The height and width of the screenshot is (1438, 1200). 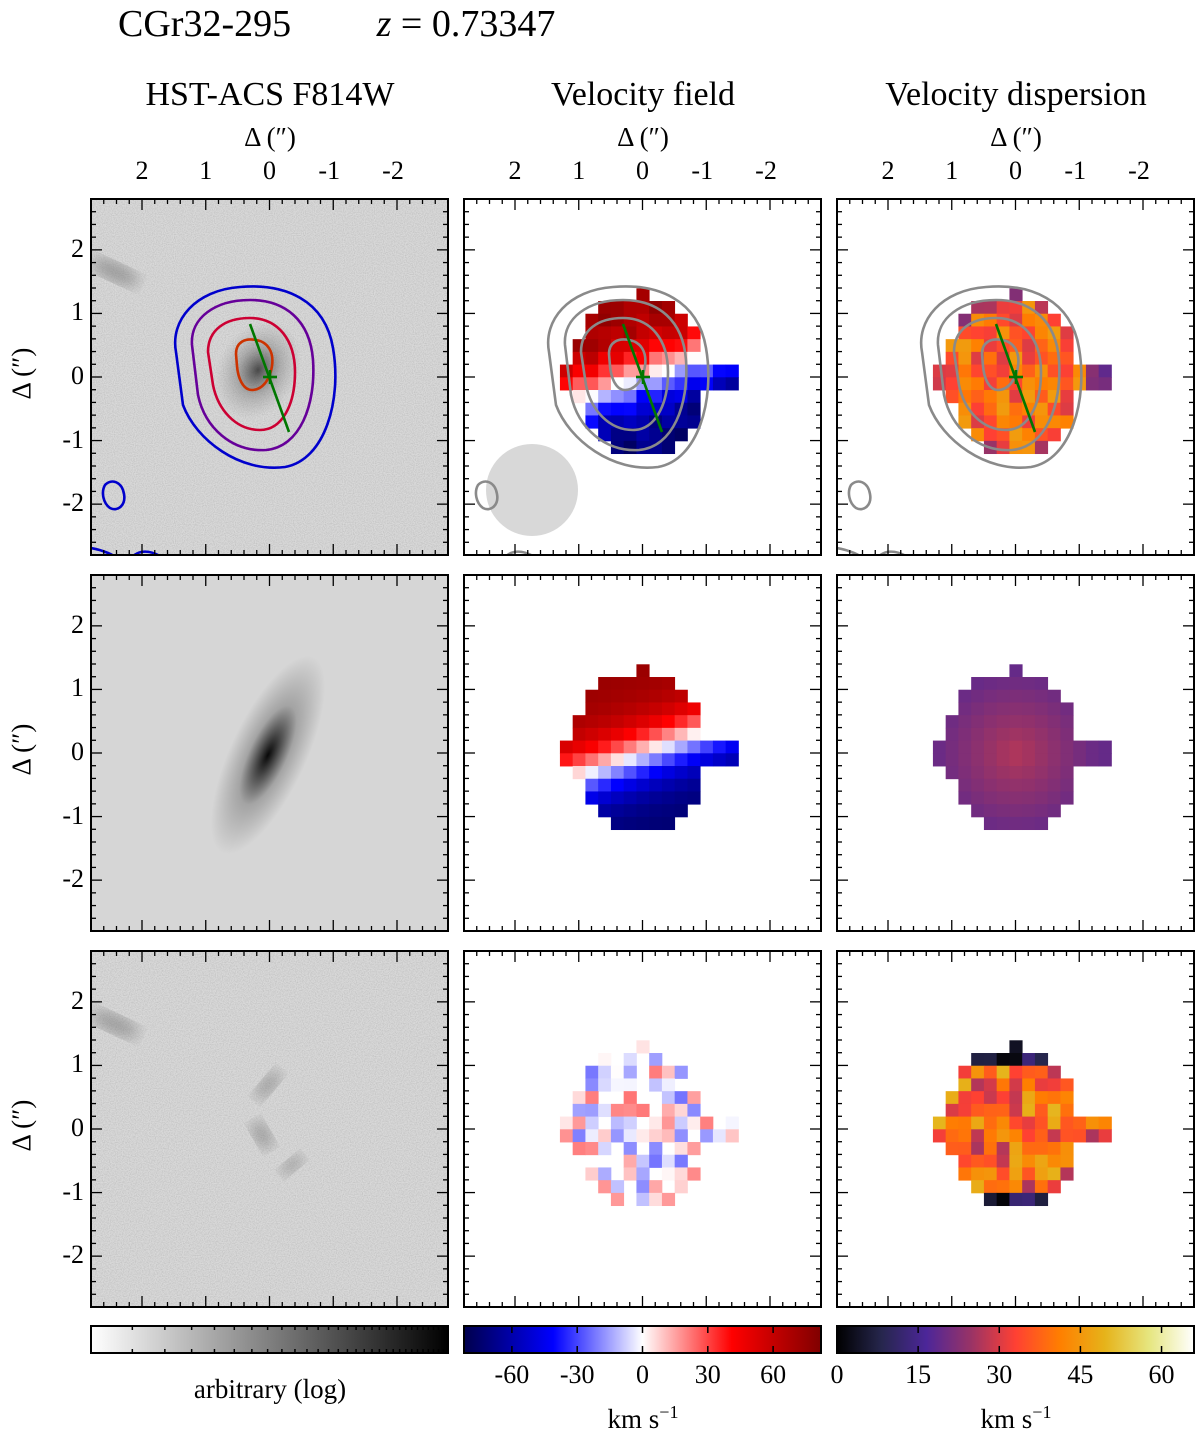 I want to click on frame-r1-c1, so click(x=642, y=753).